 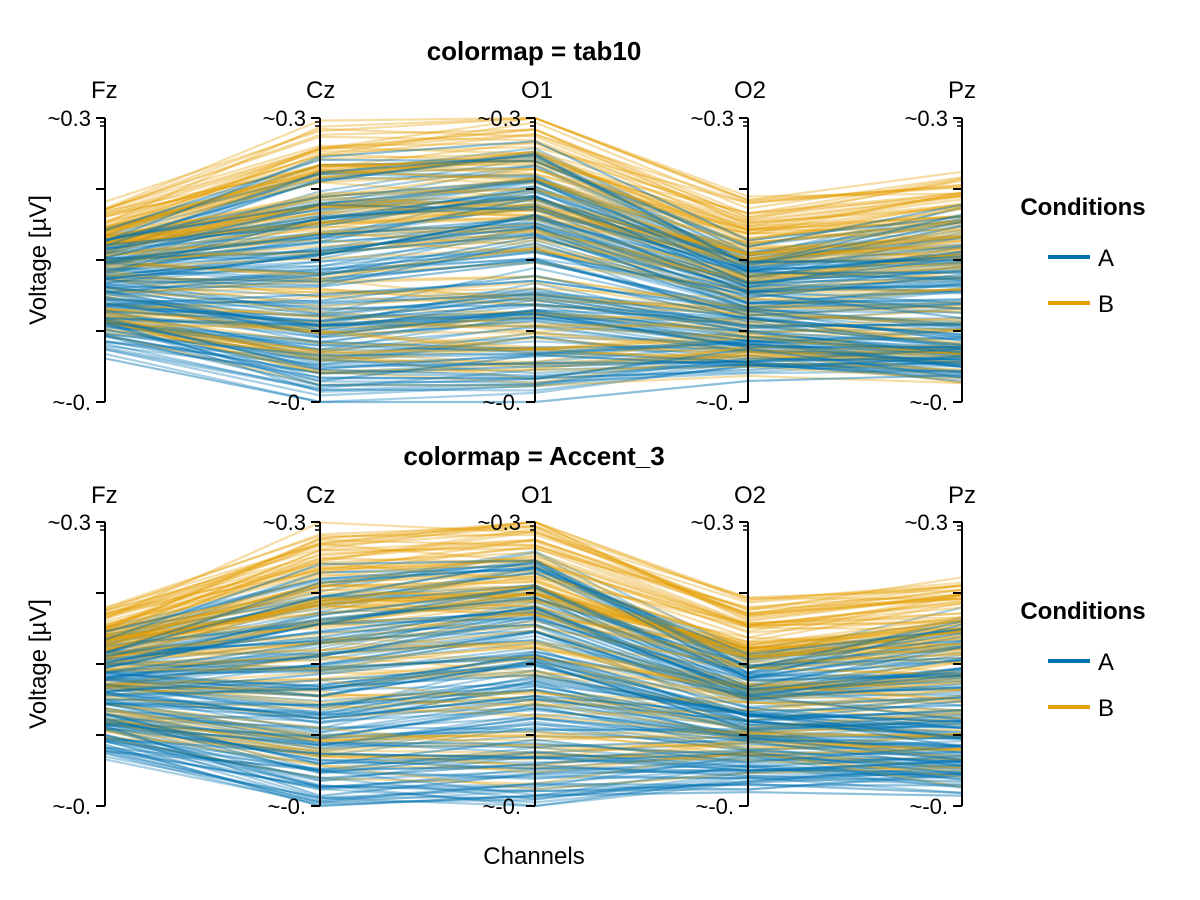 I want to click on x-axis-label: Channels, so click(x=533, y=856).